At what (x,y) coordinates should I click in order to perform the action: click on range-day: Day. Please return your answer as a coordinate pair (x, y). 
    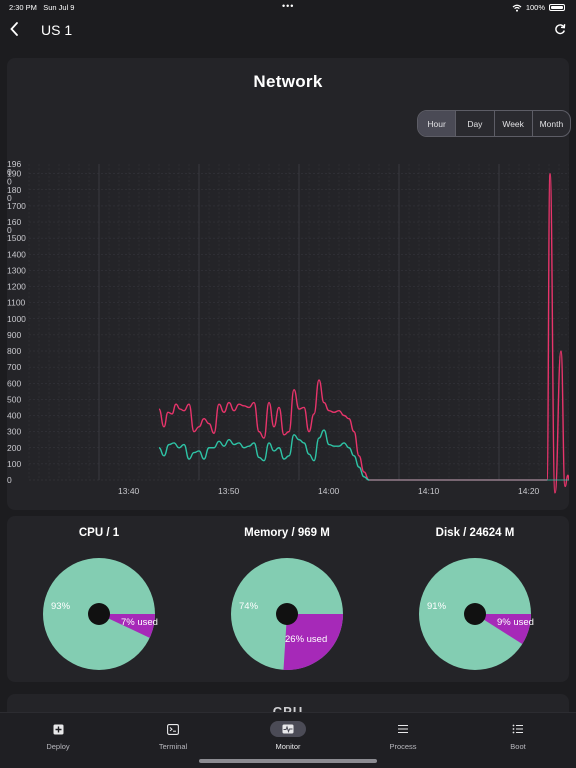
    Looking at the image, I should click on (474, 123).